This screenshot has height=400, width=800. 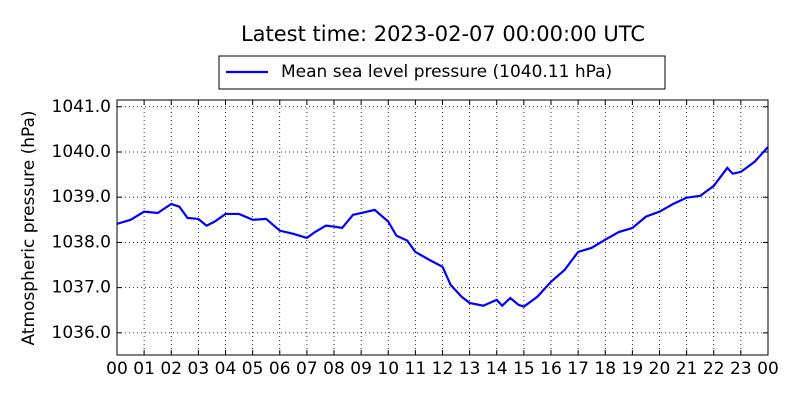 What do you see at coordinates (416, 369) in the screenshot?
I see `x-tick-label: 11` at bounding box center [416, 369].